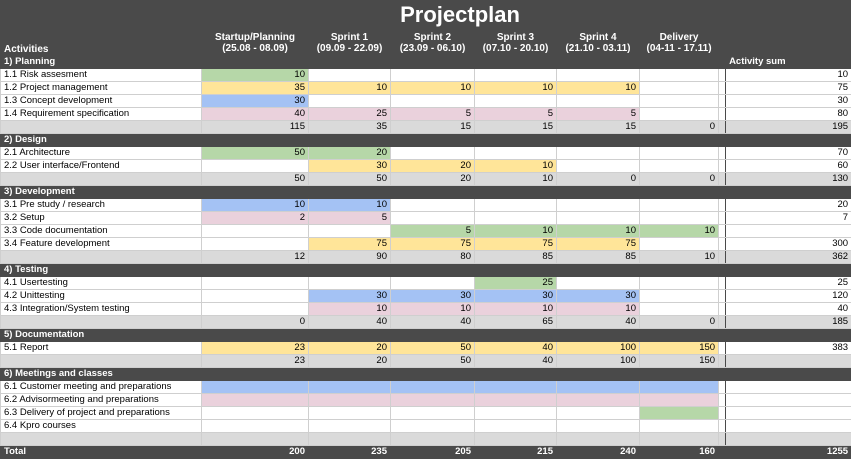  I want to click on subtotal-row: 0 40 40 65 40 0 185, so click(425, 322).